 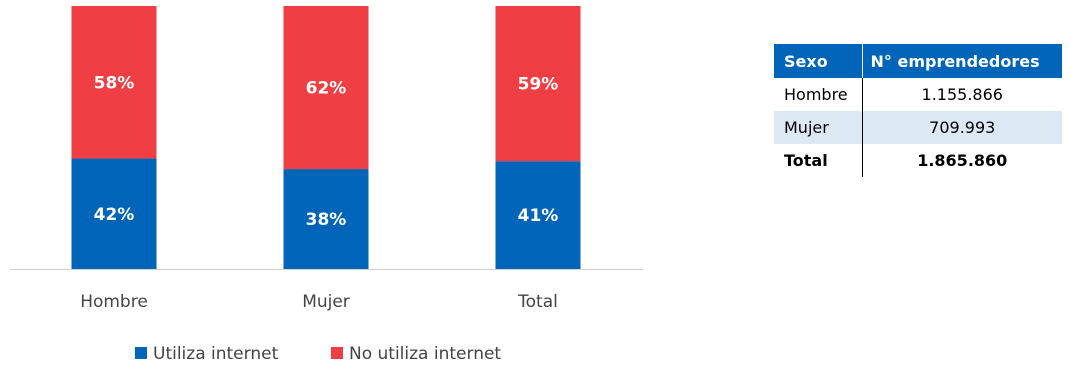 What do you see at coordinates (962, 127) in the screenshot?
I see `table-cell-value: 709.993` at bounding box center [962, 127].